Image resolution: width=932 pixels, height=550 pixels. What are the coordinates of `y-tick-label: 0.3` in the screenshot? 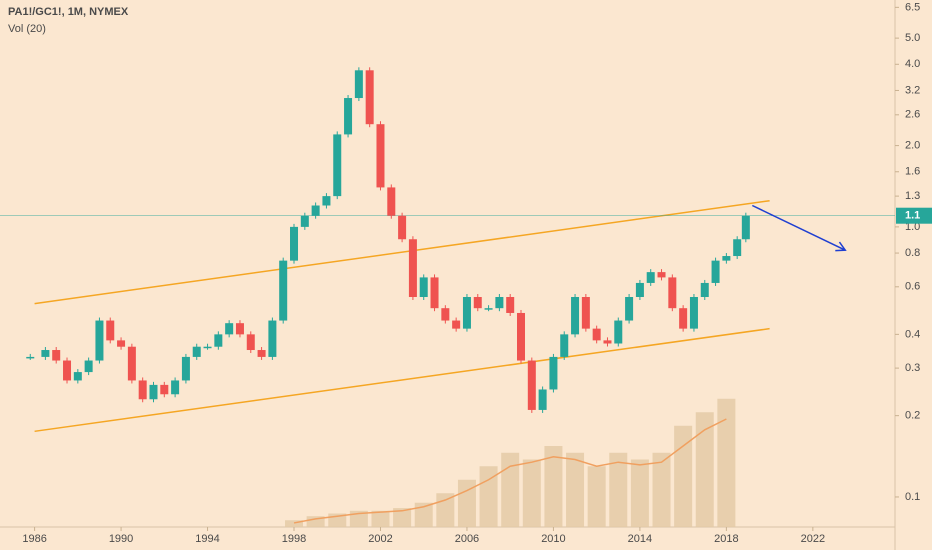 It's located at (912, 368).